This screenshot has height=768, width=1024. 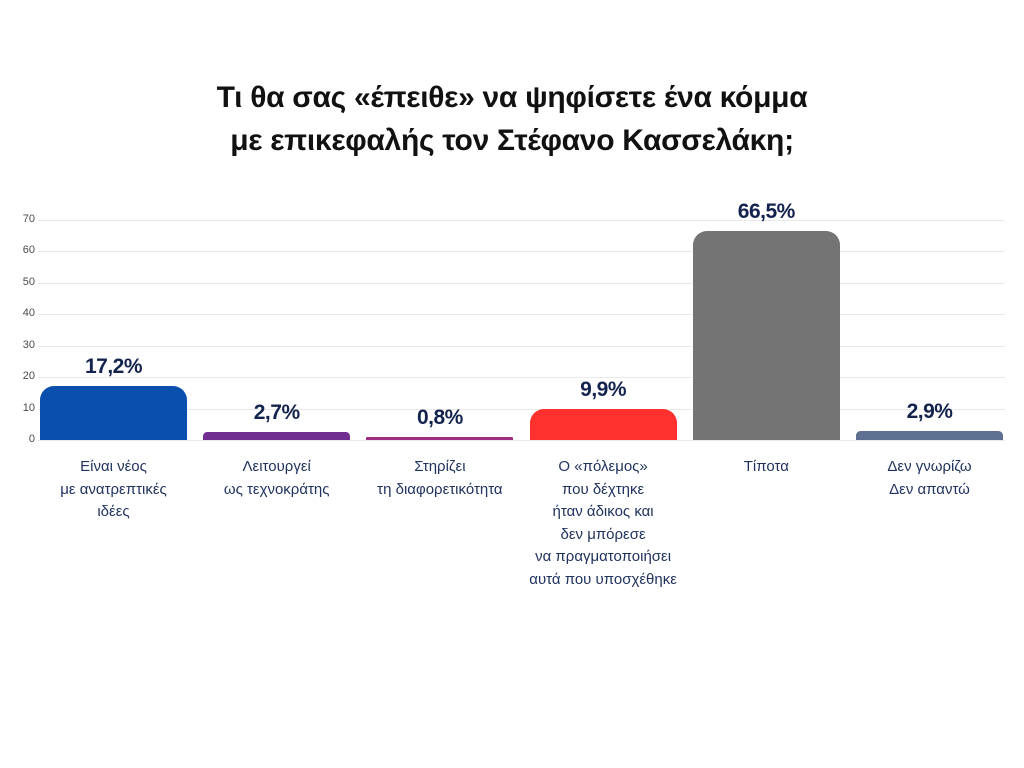 I want to click on y-axis-tick-label: 0, so click(x=31, y=439).